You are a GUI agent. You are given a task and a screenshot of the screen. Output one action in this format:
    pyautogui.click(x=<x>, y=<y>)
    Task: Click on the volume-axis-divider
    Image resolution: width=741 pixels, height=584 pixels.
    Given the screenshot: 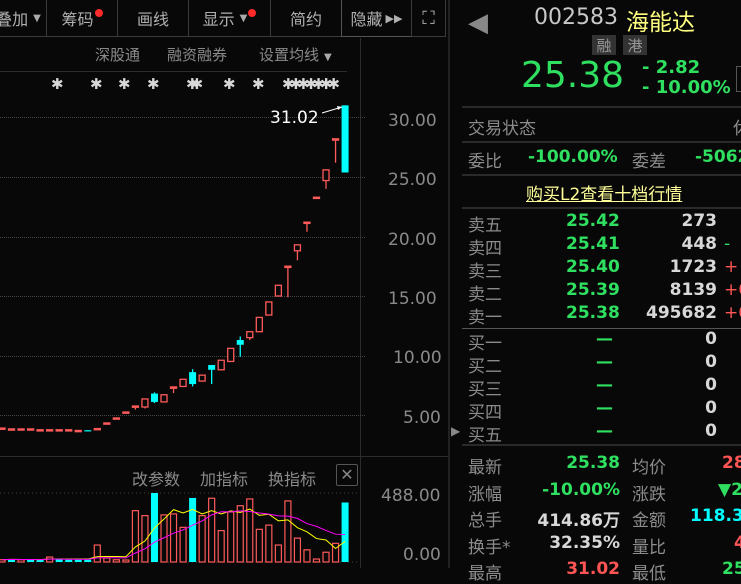 What is the action you would take?
    pyautogui.click(x=360, y=512)
    